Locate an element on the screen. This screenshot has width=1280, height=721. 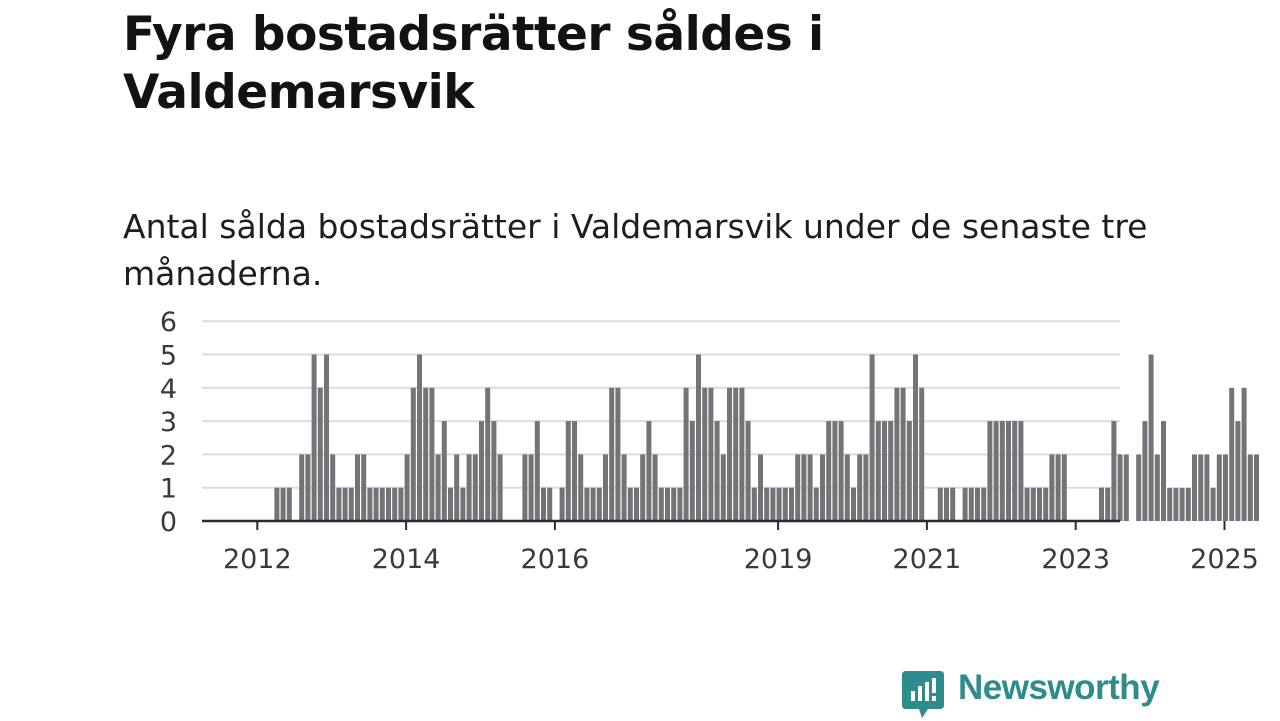
x-tick-label: 2012 is located at coordinates (257, 559).